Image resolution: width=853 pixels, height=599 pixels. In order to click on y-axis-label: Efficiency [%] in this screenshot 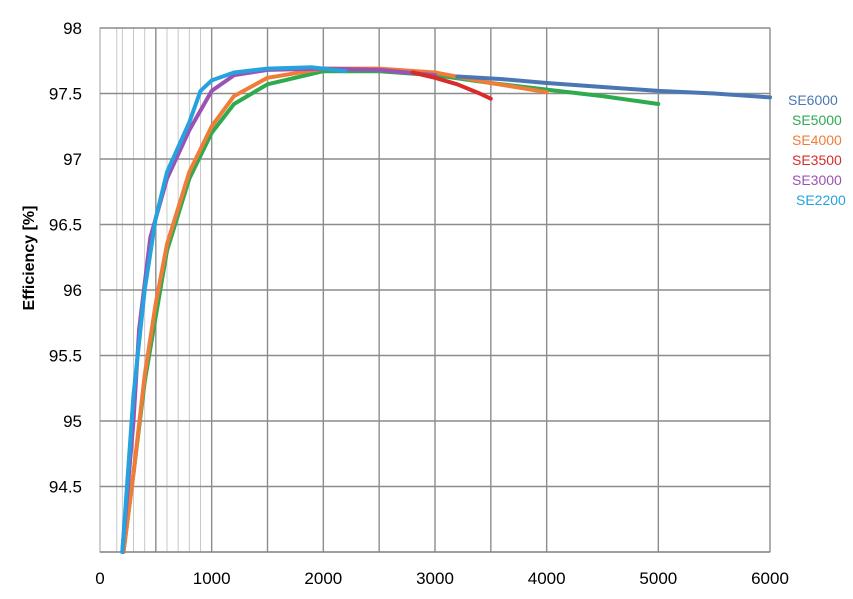, I will do `click(29, 258)`.